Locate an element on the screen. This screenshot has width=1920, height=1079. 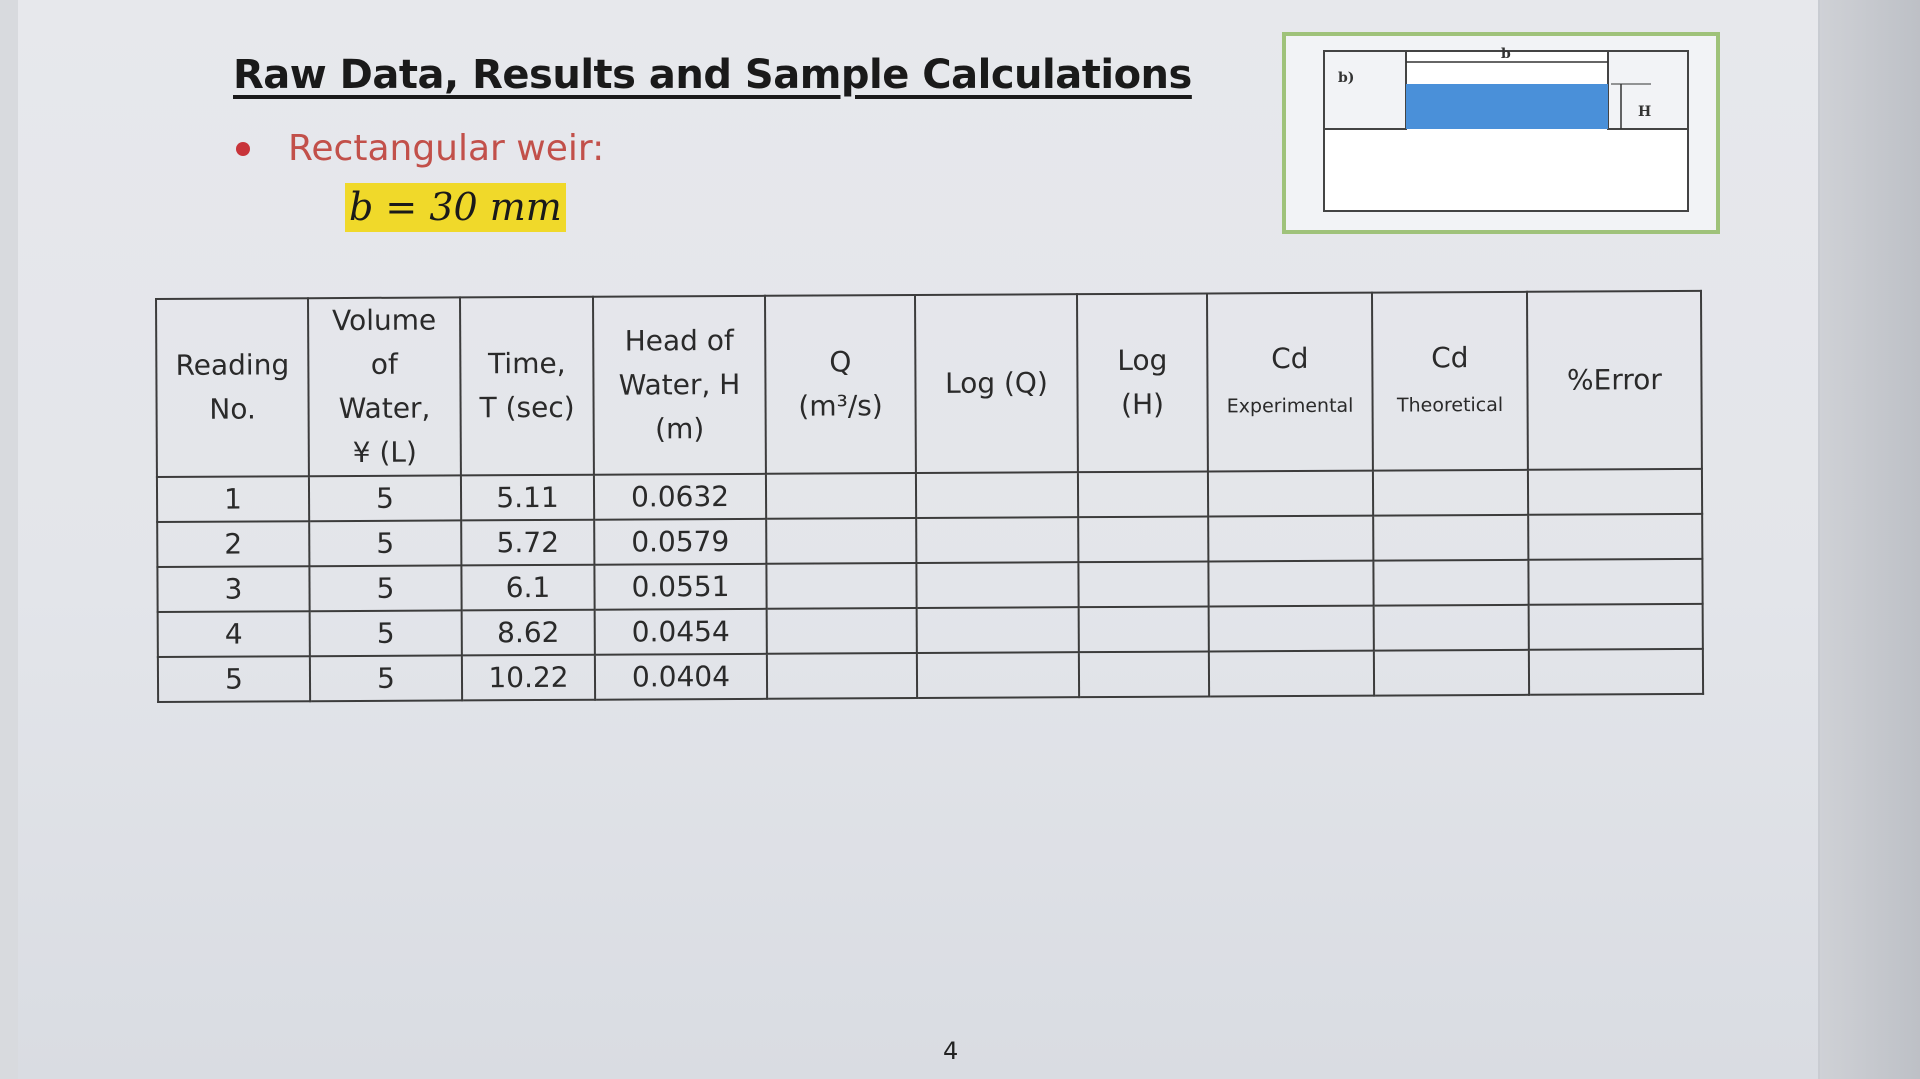
cell-time: 6.1 is located at coordinates (528, 587).